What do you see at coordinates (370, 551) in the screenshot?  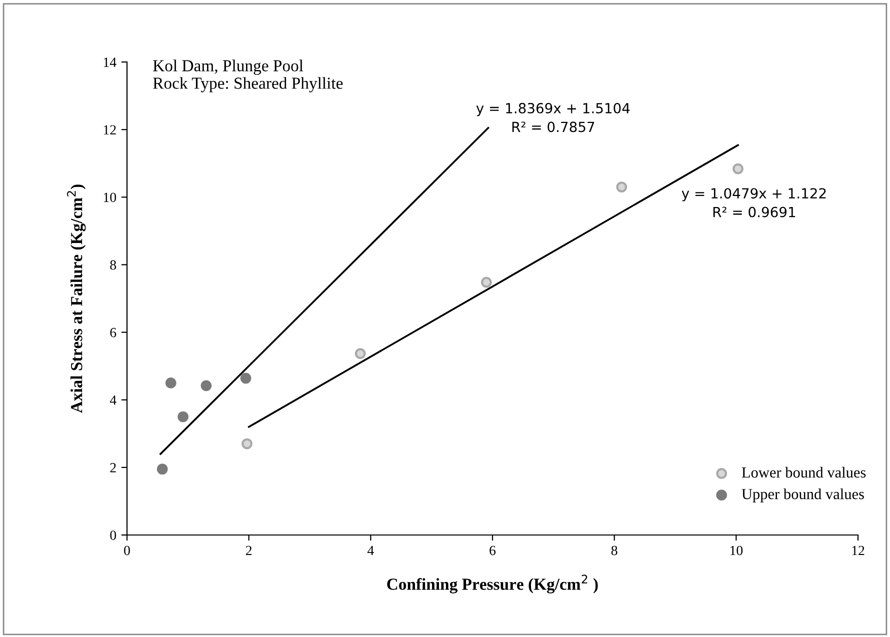 I see `x-tick-label: 4` at bounding box center [370, 551].